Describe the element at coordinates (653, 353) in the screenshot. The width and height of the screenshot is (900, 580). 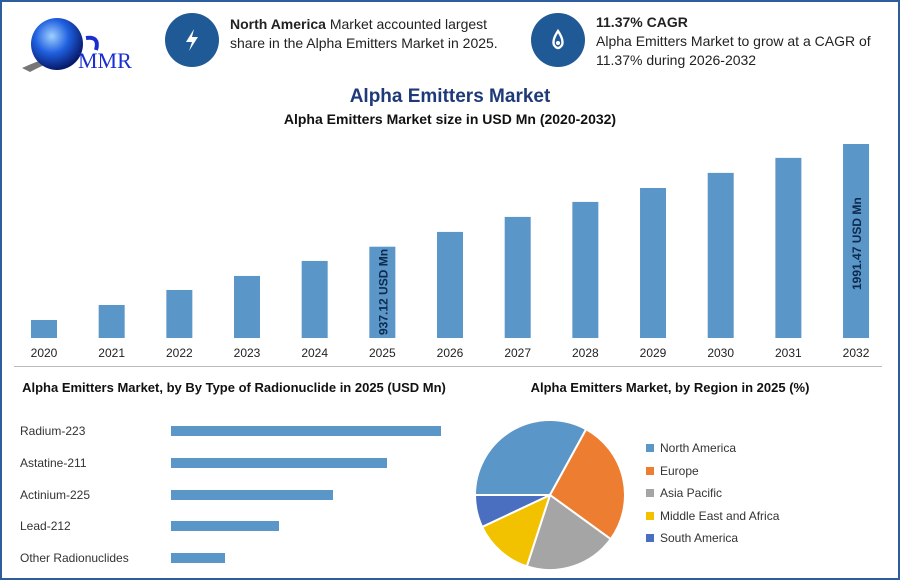
I see `x-tick-2029: 2029` at that location.